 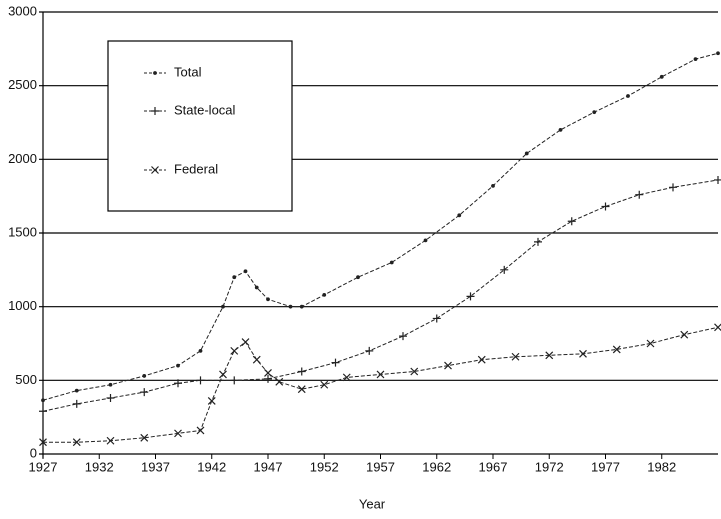 I want to click on x-tick-label: 1977, so click(x=605, y=466).